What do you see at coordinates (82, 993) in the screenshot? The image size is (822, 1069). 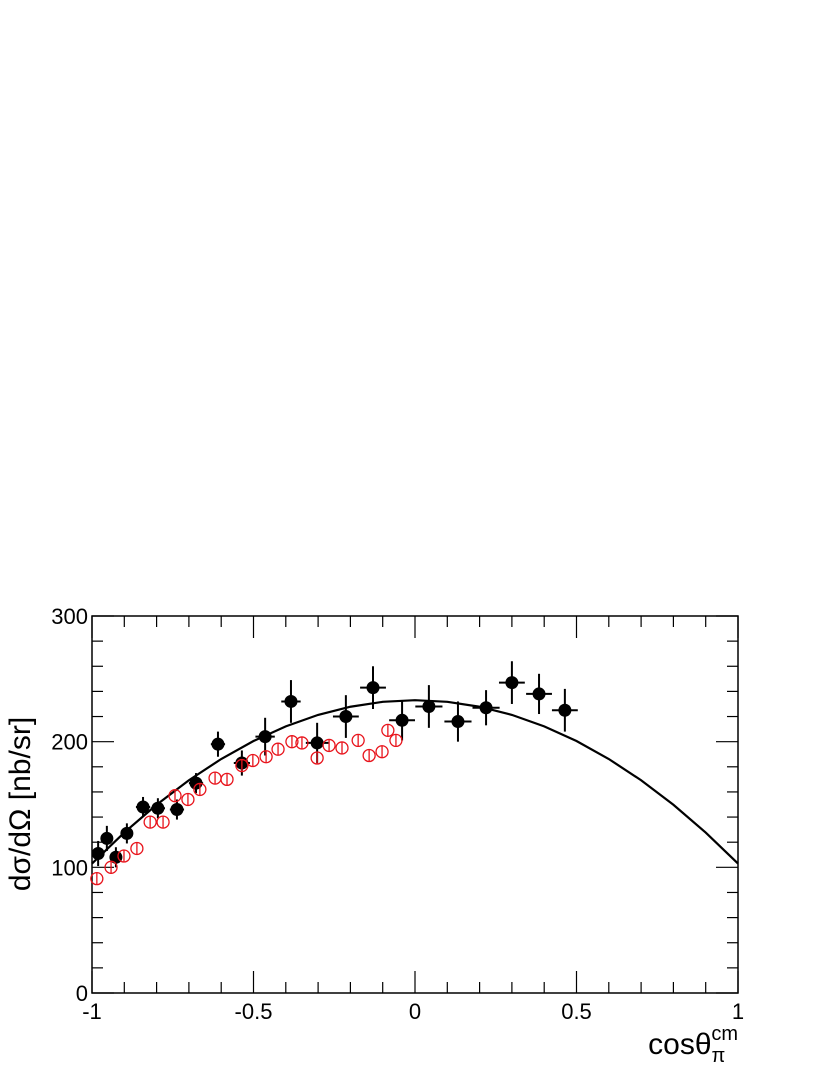 I see `y-tick-label: 0` at bounding box center [82, 993].